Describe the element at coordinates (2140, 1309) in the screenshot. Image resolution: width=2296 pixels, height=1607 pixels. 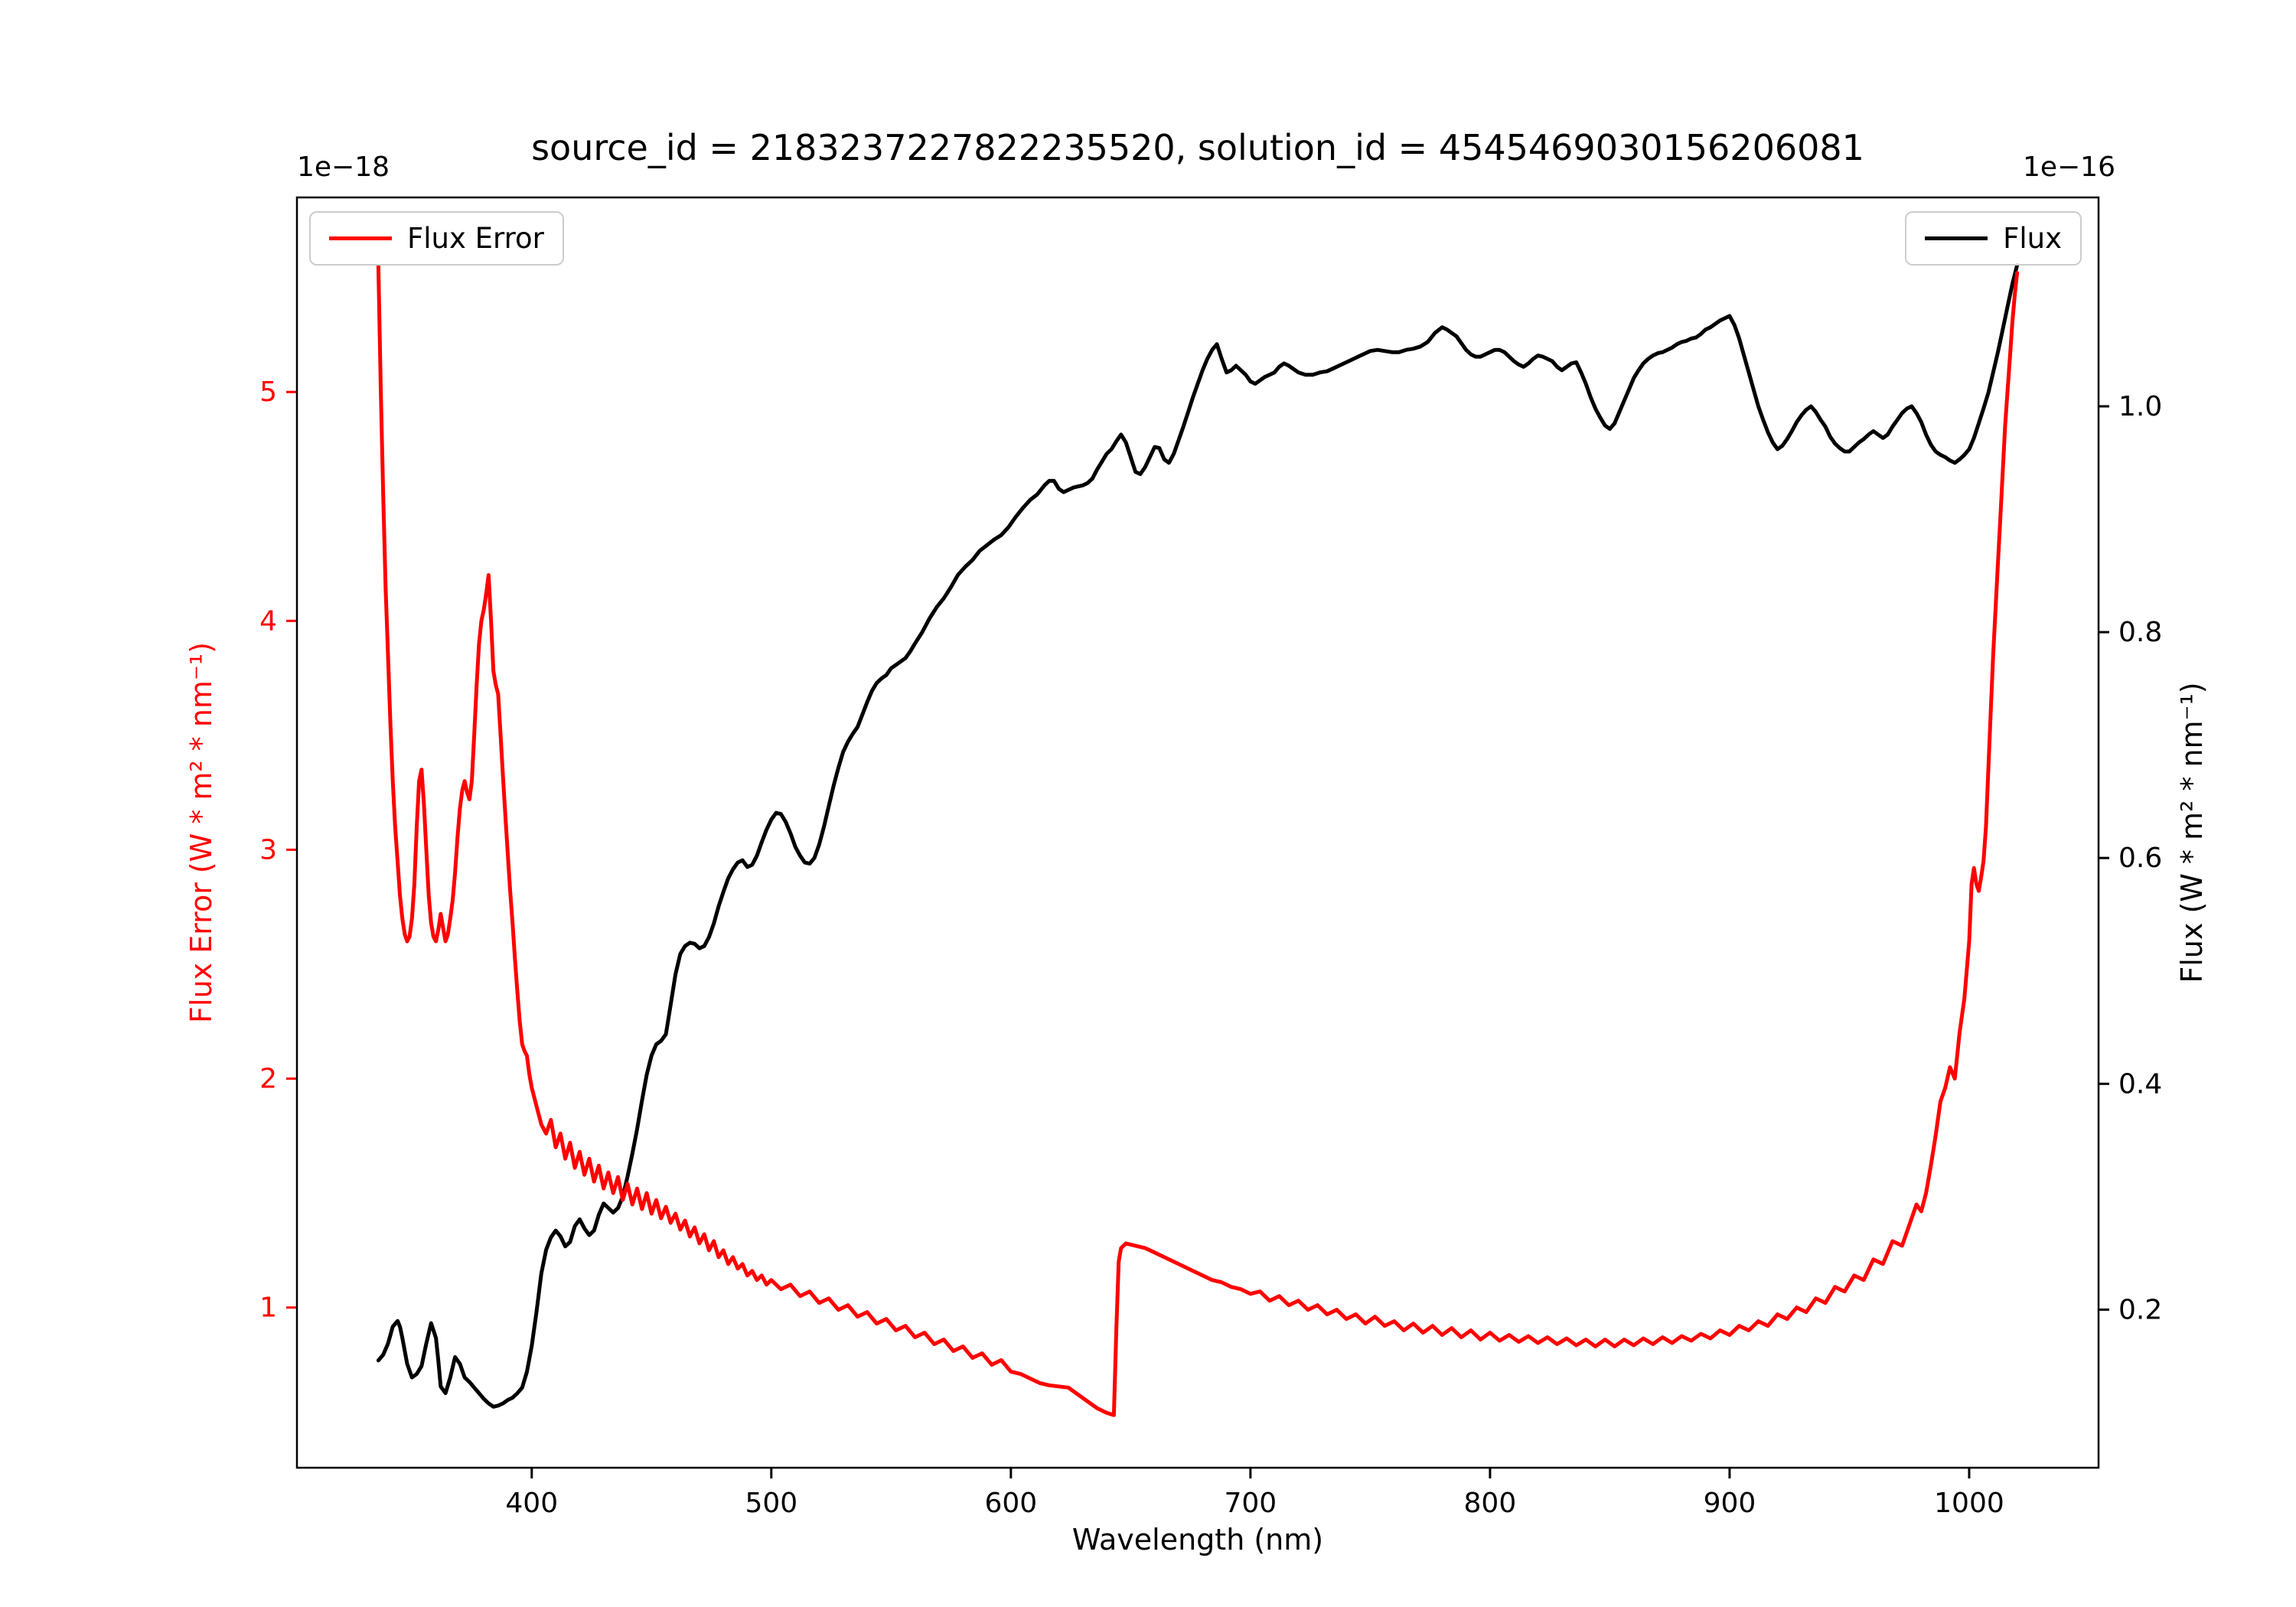
I see `right-y-tick-label: 0.2` at that location.